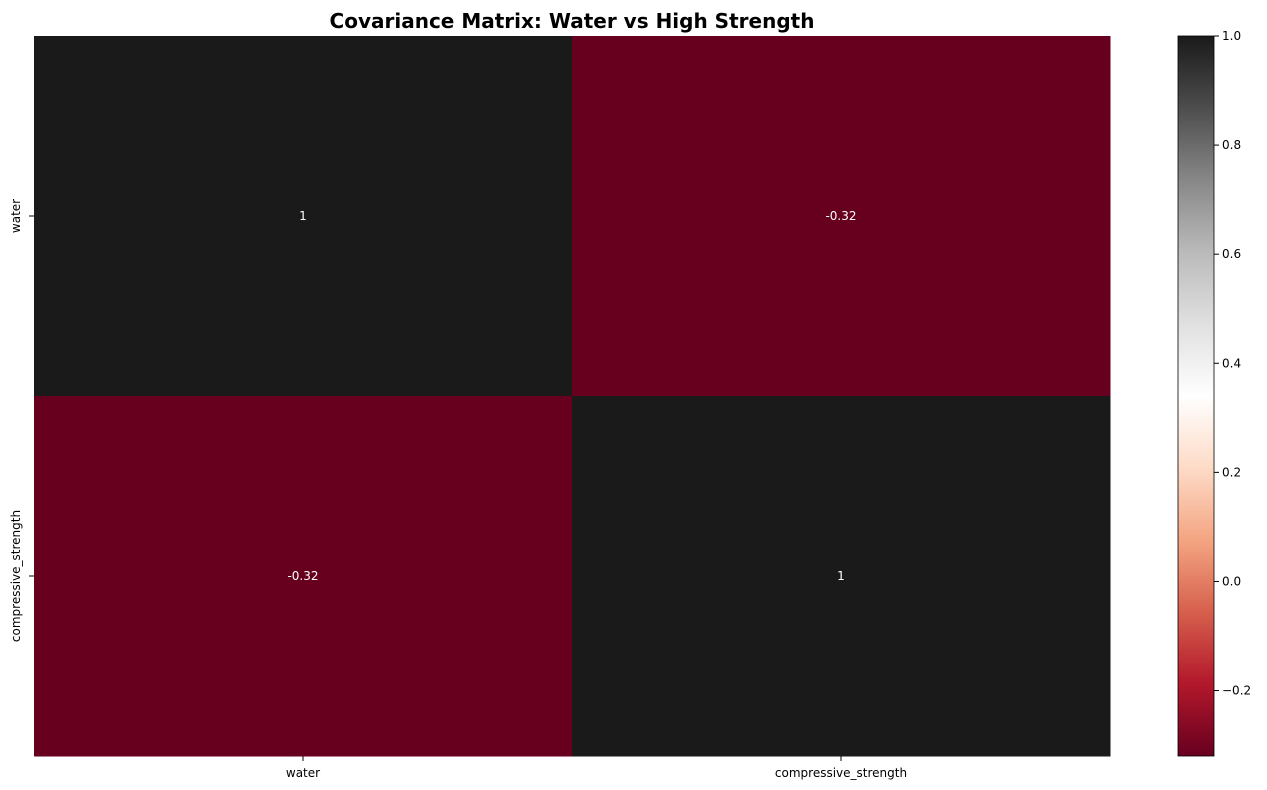 The height and width of the screenshot is (790, 1267). I want to click on x-tick-label: compressive_strength, so click(841, 773).